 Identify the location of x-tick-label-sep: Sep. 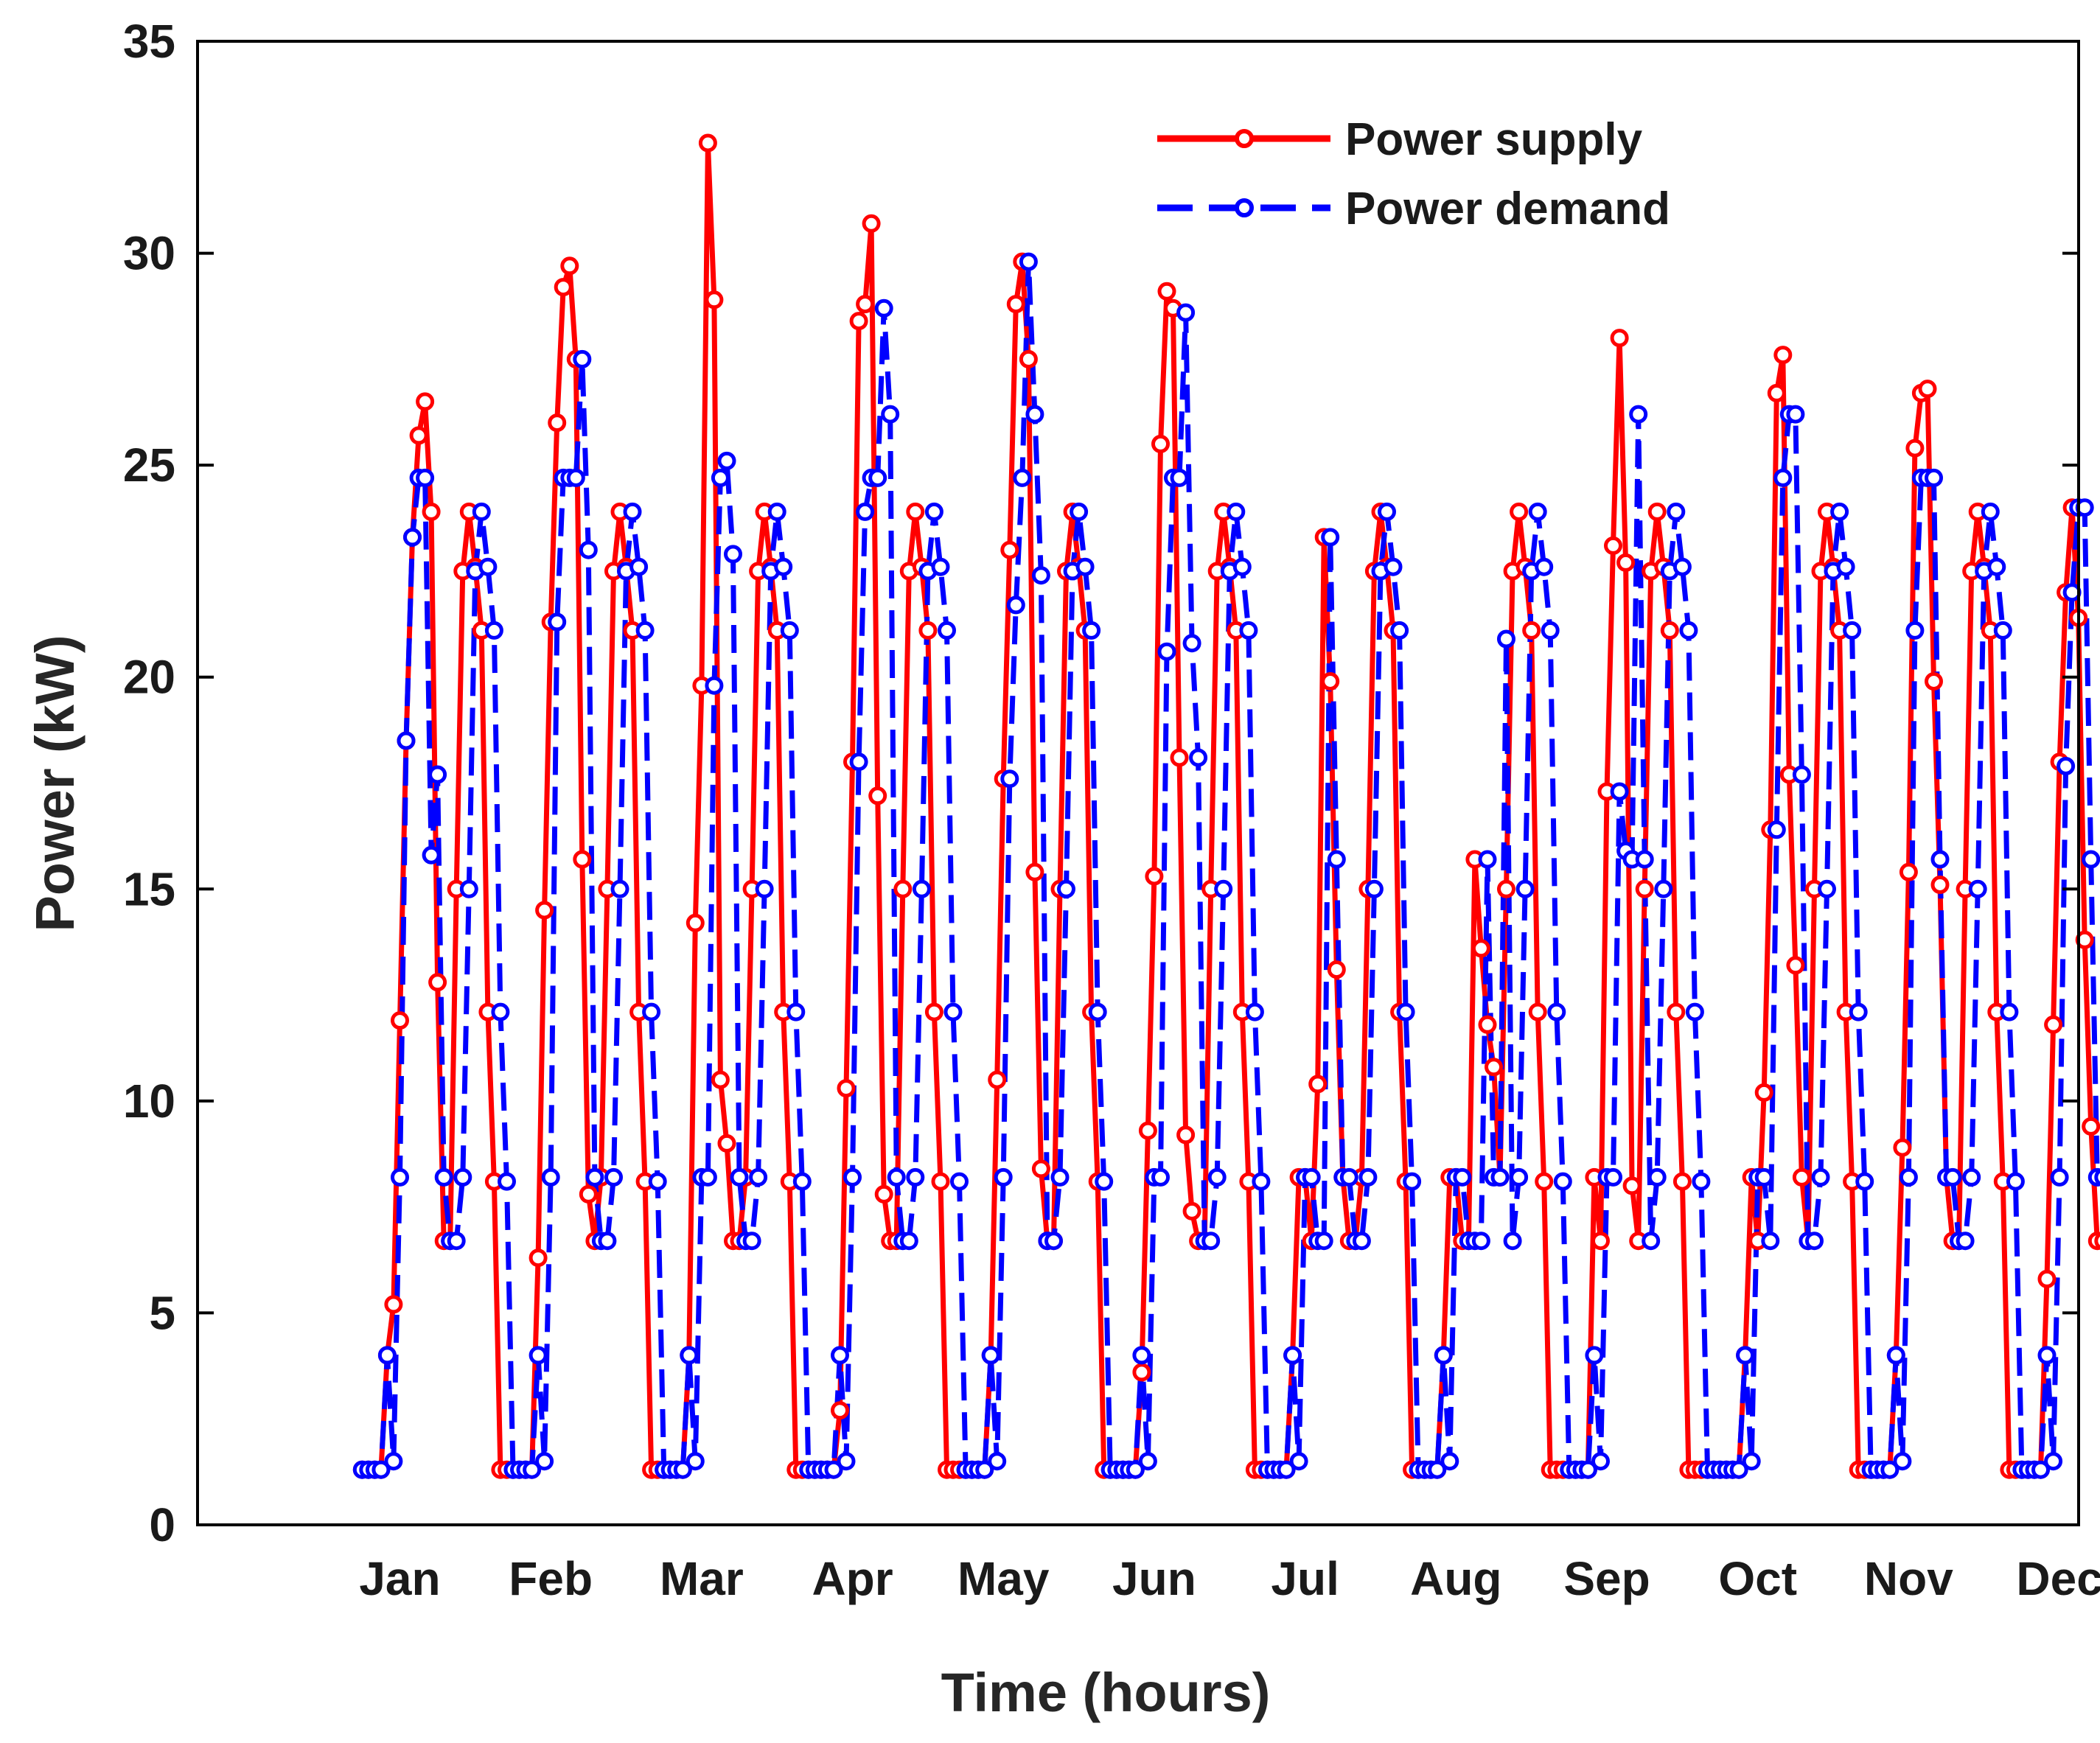
(1606, 1578).